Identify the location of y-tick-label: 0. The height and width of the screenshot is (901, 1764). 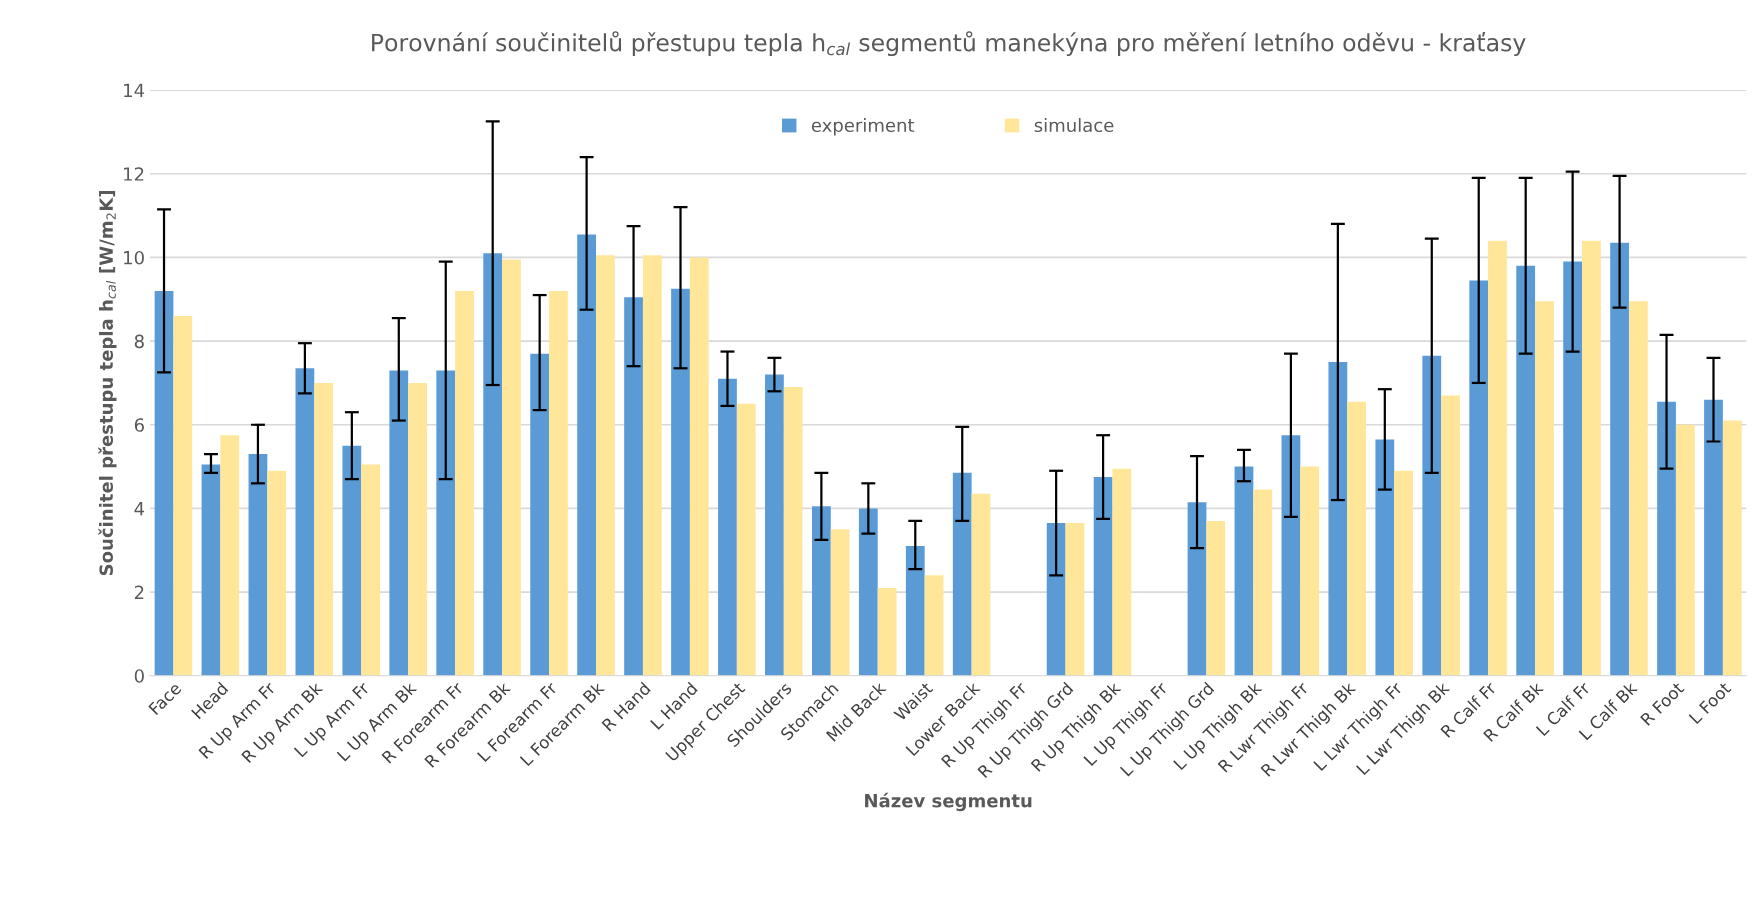
(139, 676).